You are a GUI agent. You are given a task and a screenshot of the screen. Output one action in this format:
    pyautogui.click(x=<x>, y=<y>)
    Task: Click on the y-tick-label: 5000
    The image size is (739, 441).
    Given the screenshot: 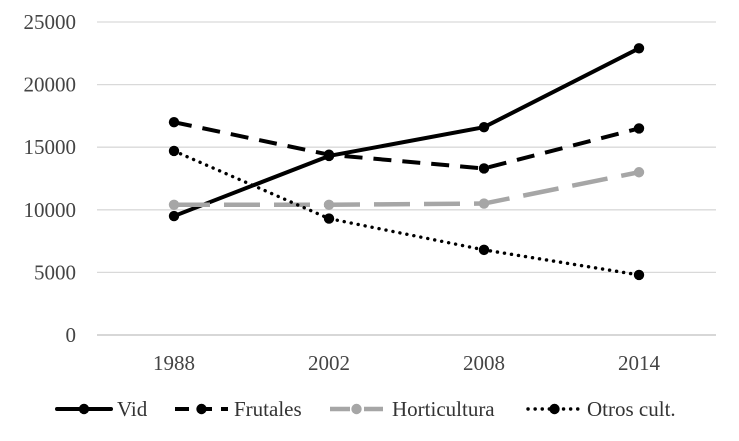 What is the action you would take?
    pyautogui.click(x=55, y=272)
    